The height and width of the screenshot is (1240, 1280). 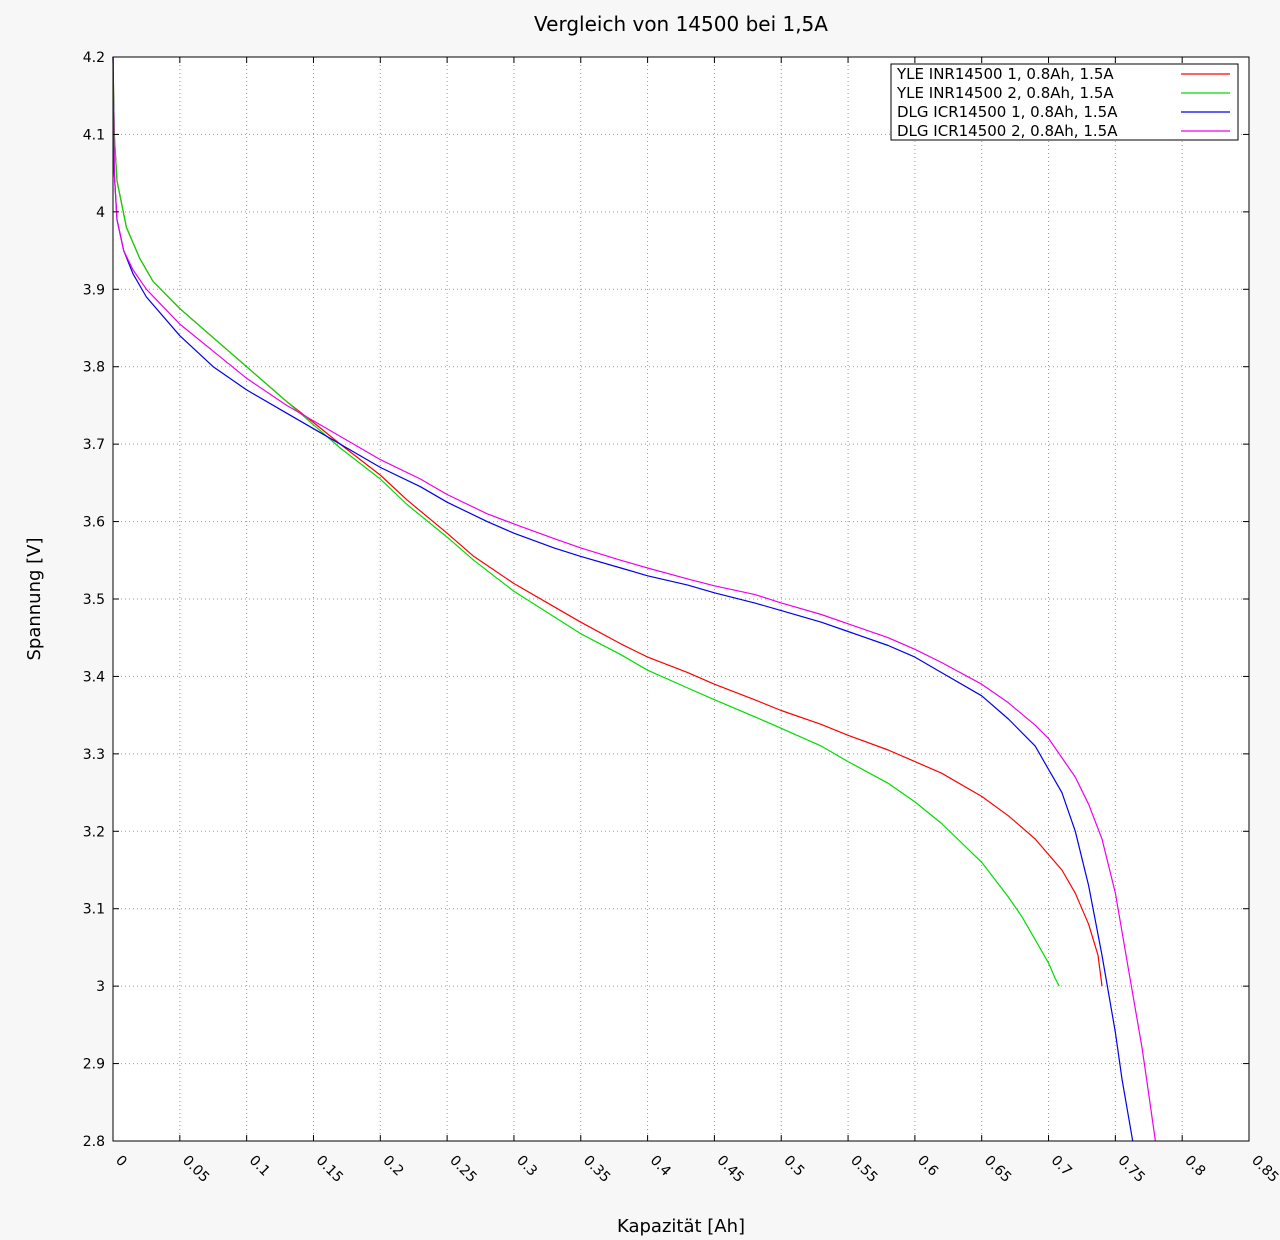 What do you see at coordinates (1264, 1169) in the screenshot?
I see `x-tick-label: 0.85` at bounding box center [1264, 1169].